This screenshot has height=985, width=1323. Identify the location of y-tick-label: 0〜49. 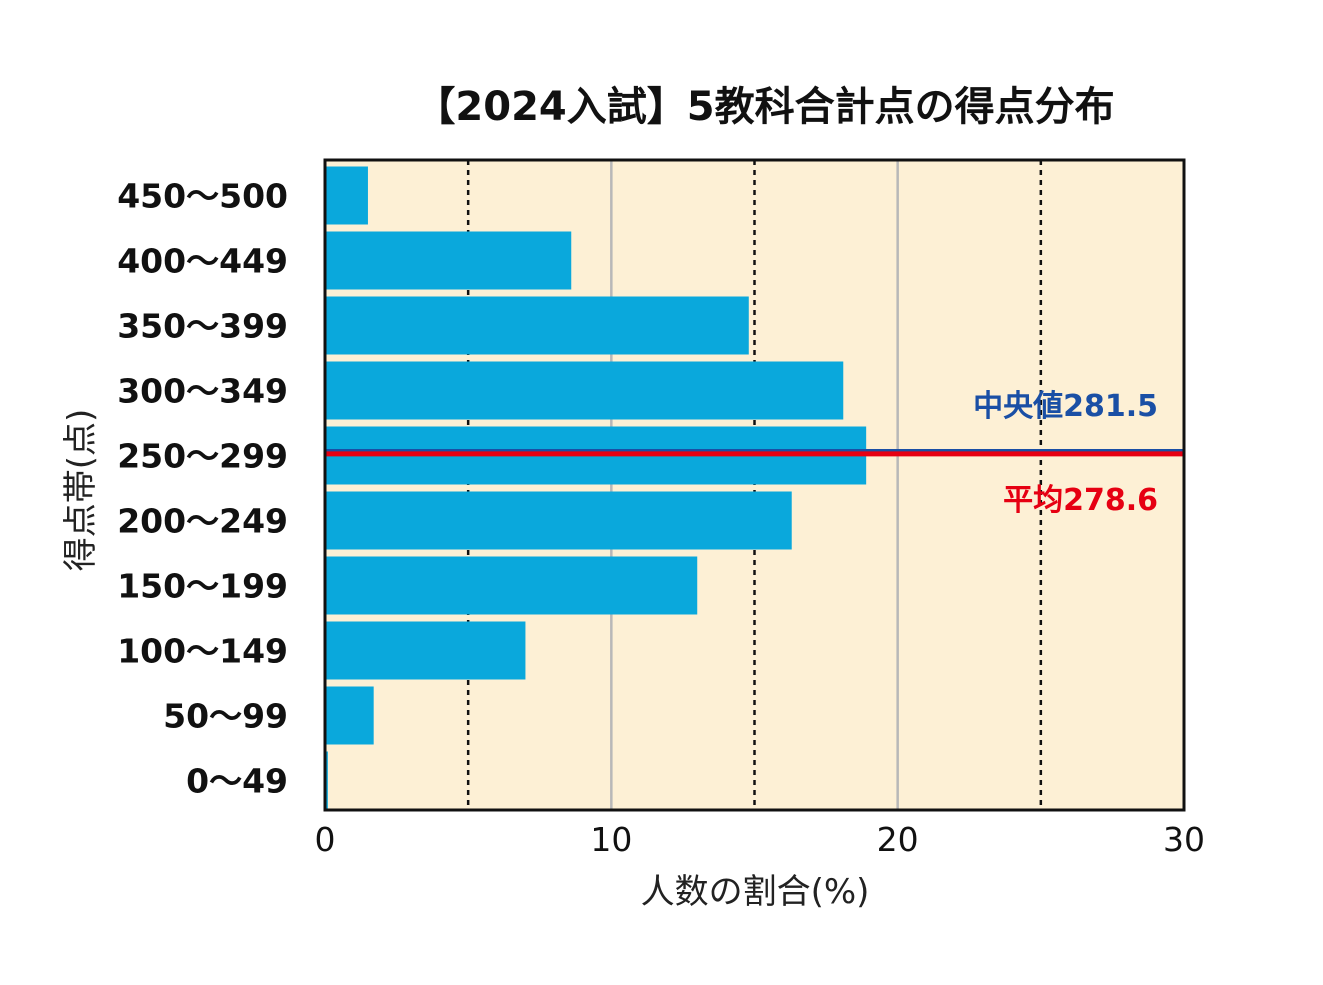
(237, 781).